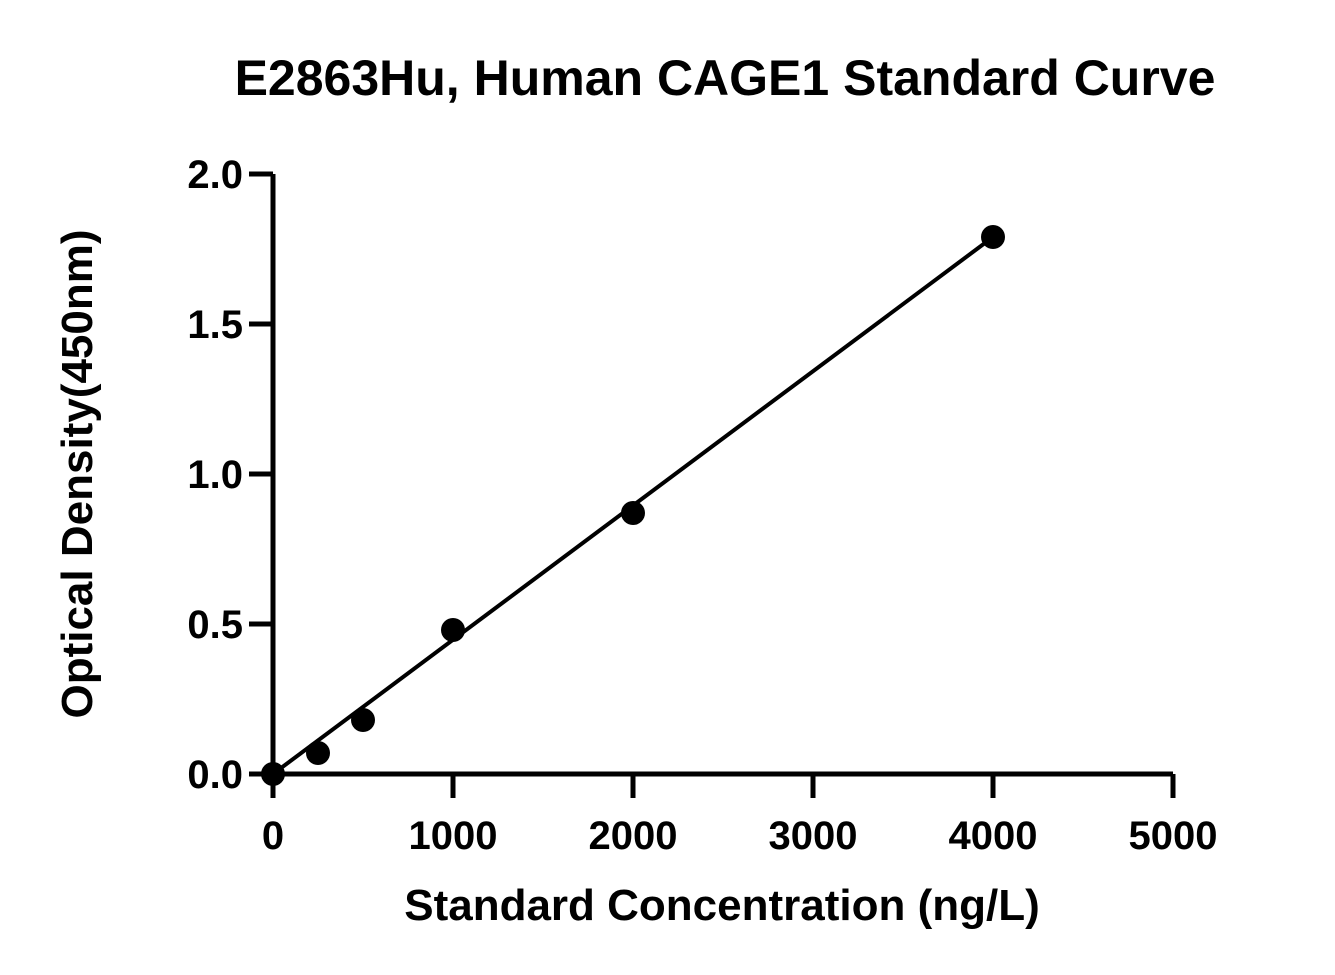 This screenshot has width=1335, height=975. Describe the element at coordinates (273, 836) in the screenshot. I see `x-tick-label: 0` at that location.